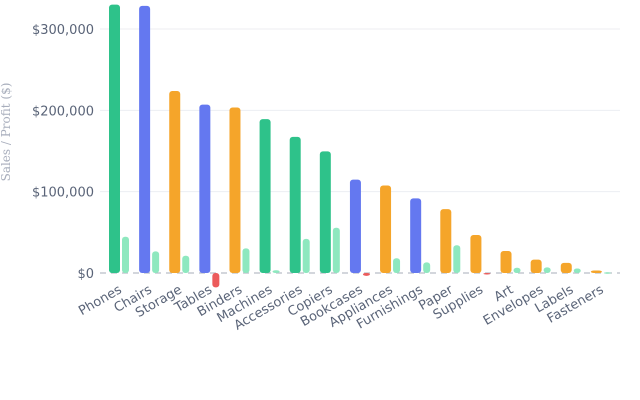 This screenshot has height=400, width=640. What do you see at coordinates (63, 193) in the screenshot?
I see `y-tick-label: $100,000` at bounding box center [63, 193].